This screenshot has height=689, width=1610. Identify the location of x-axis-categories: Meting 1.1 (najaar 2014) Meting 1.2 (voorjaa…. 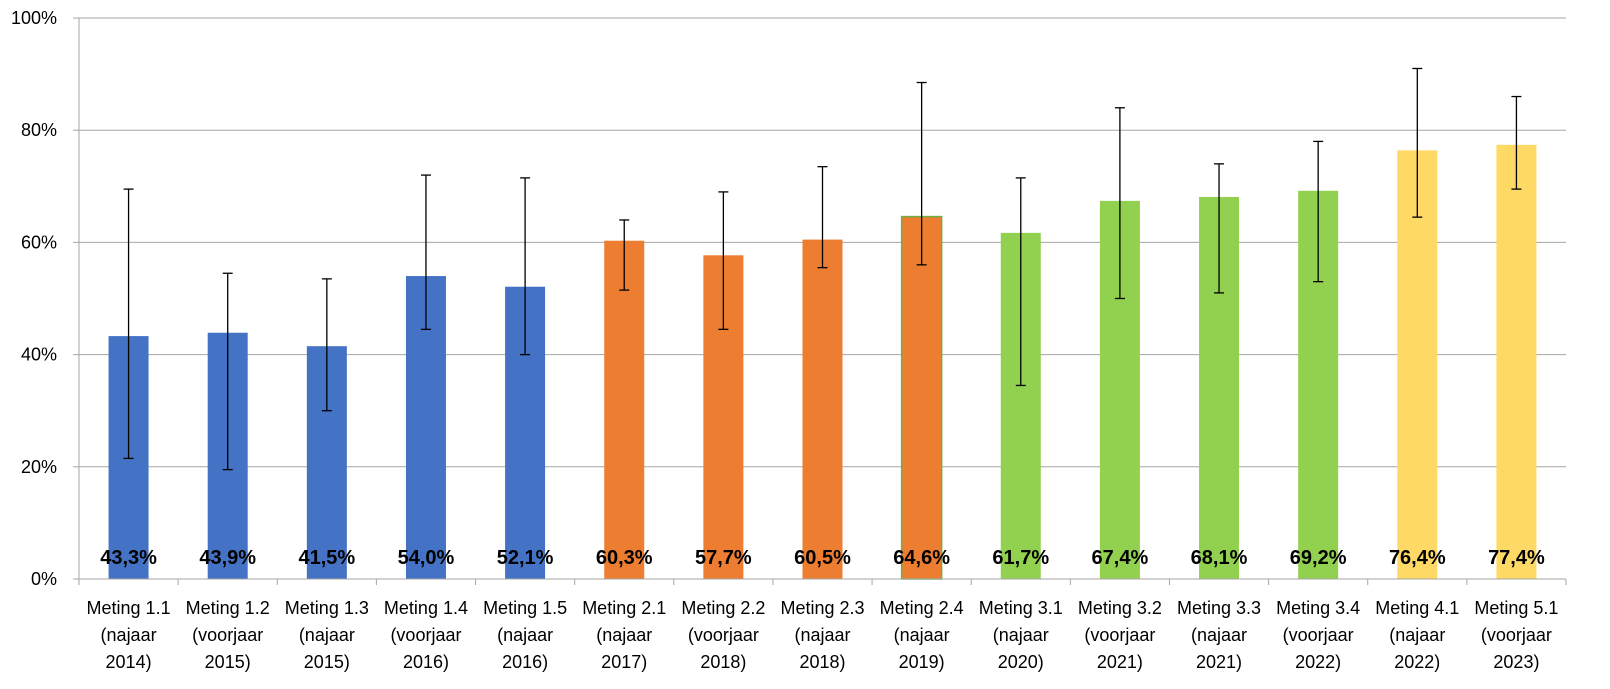
(823, 635).